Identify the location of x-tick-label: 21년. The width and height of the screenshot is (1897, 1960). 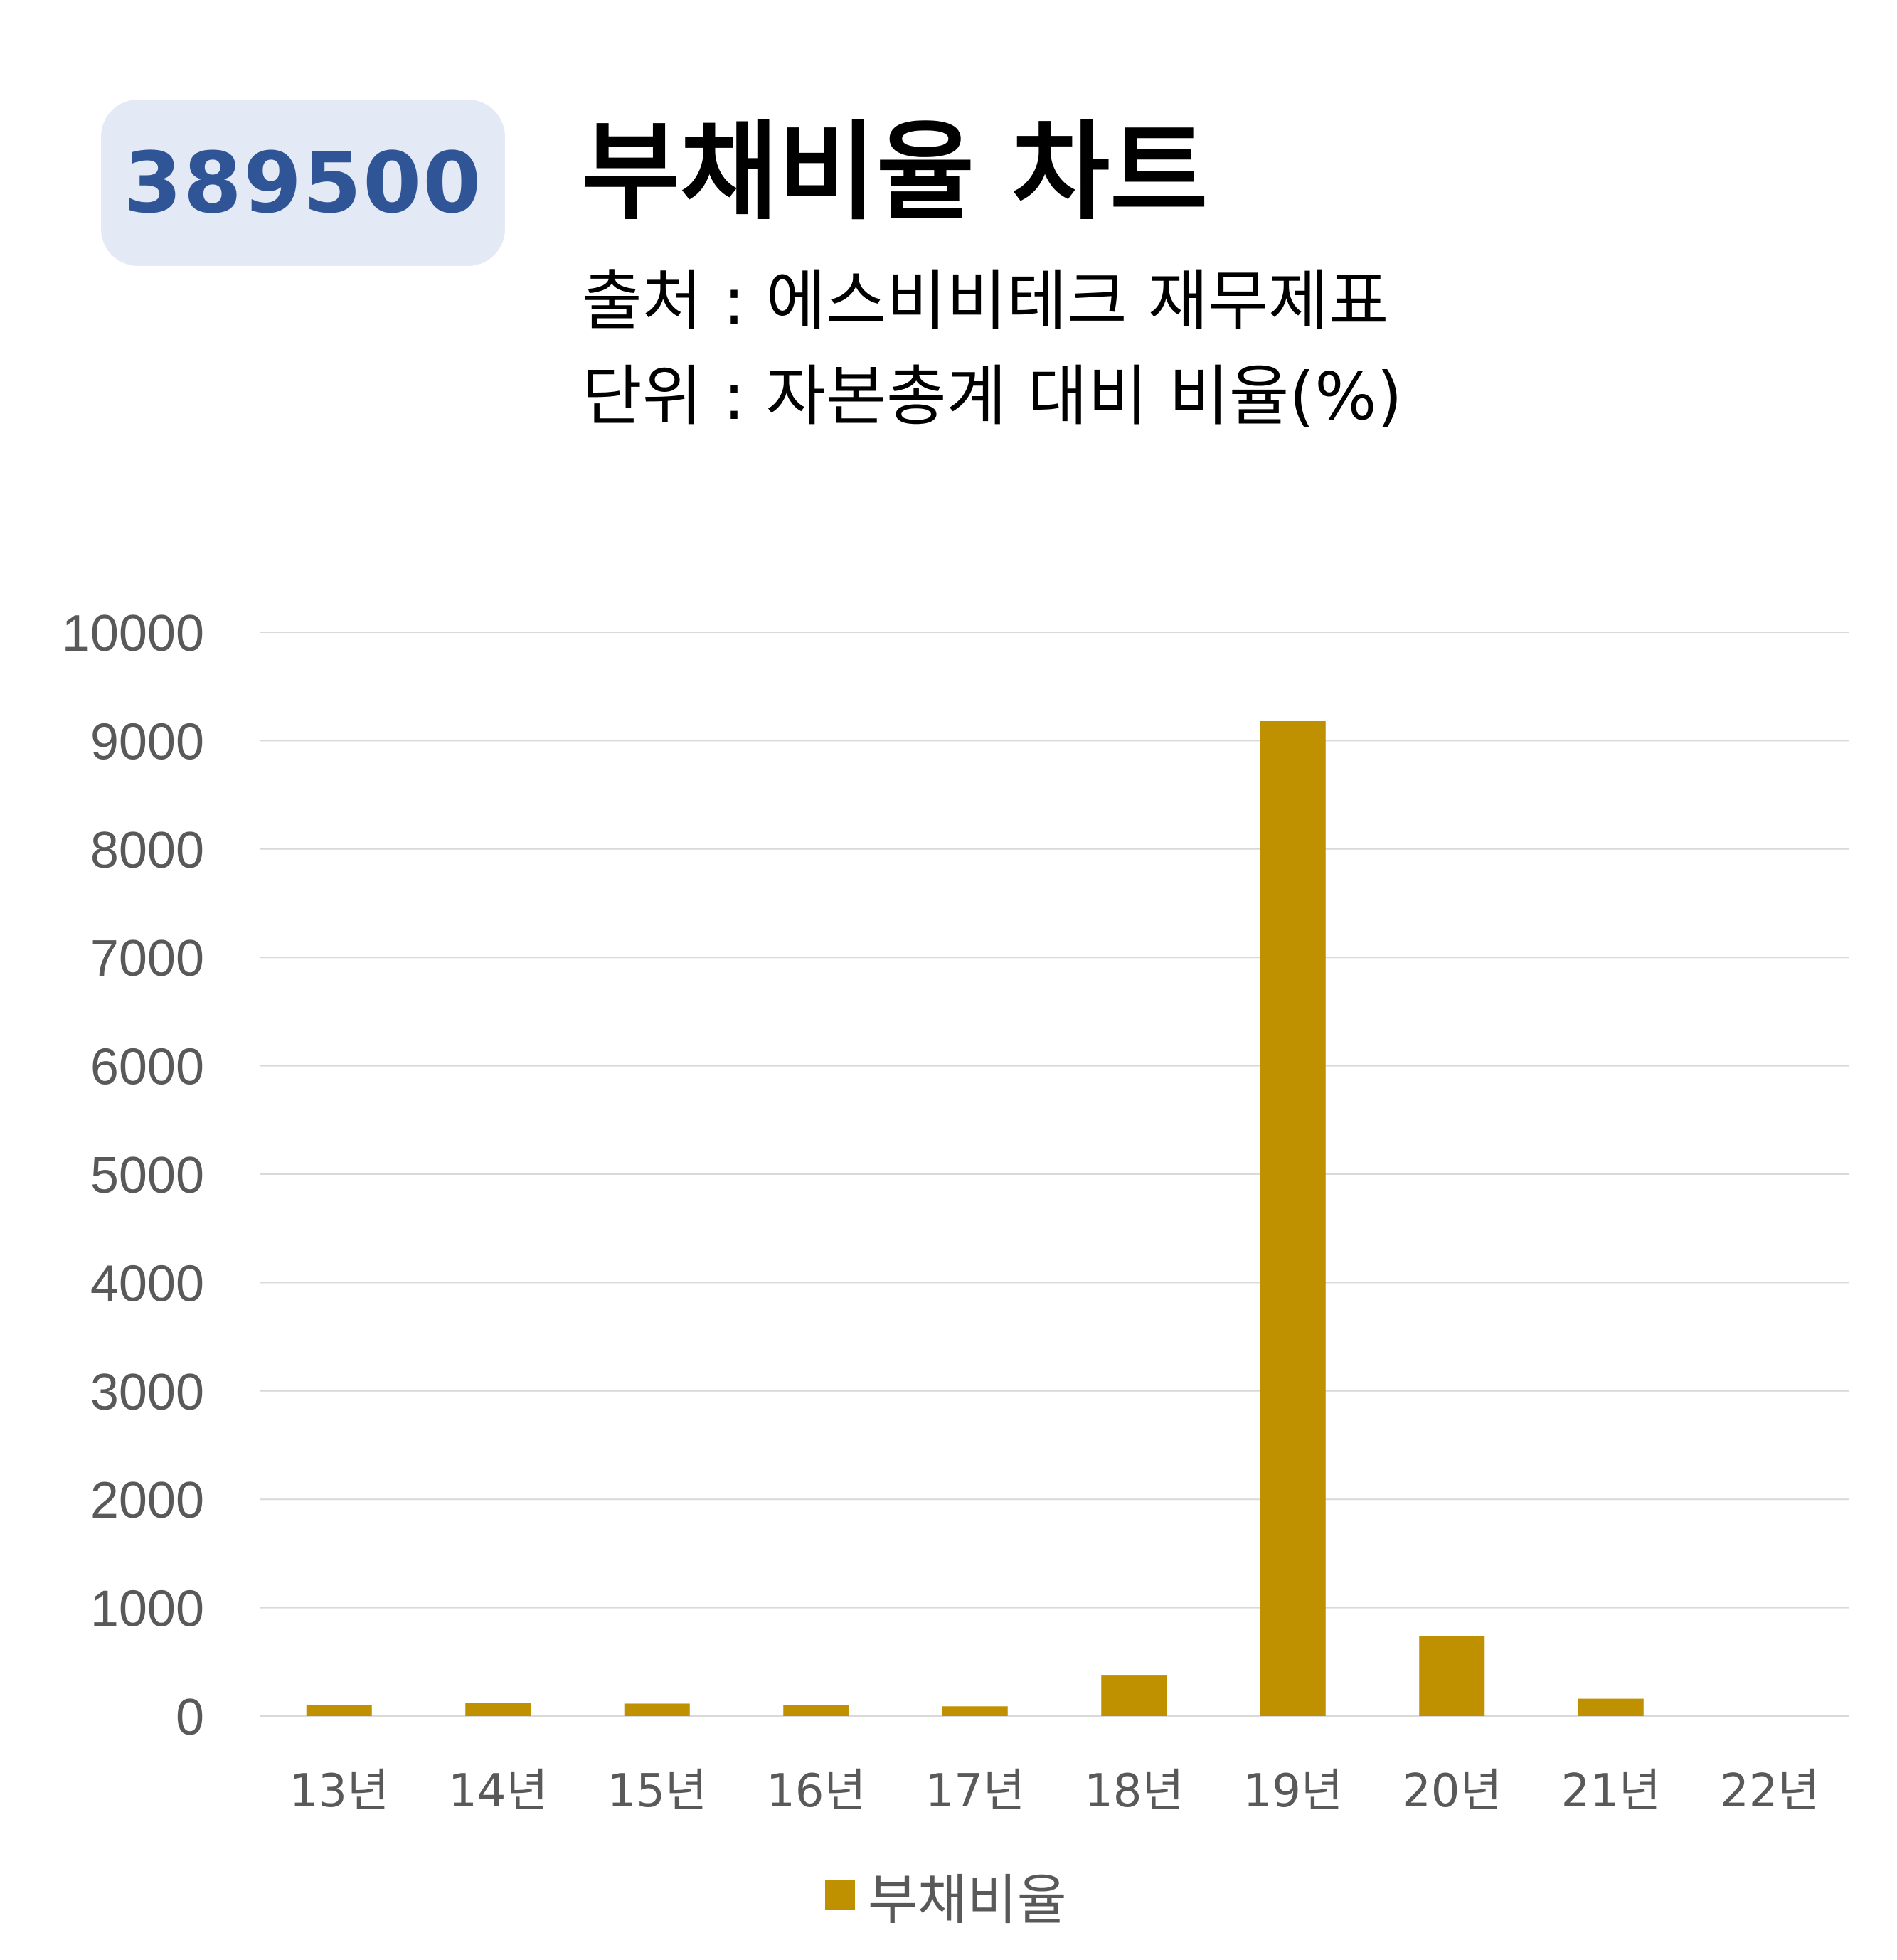
(1611, 1791).